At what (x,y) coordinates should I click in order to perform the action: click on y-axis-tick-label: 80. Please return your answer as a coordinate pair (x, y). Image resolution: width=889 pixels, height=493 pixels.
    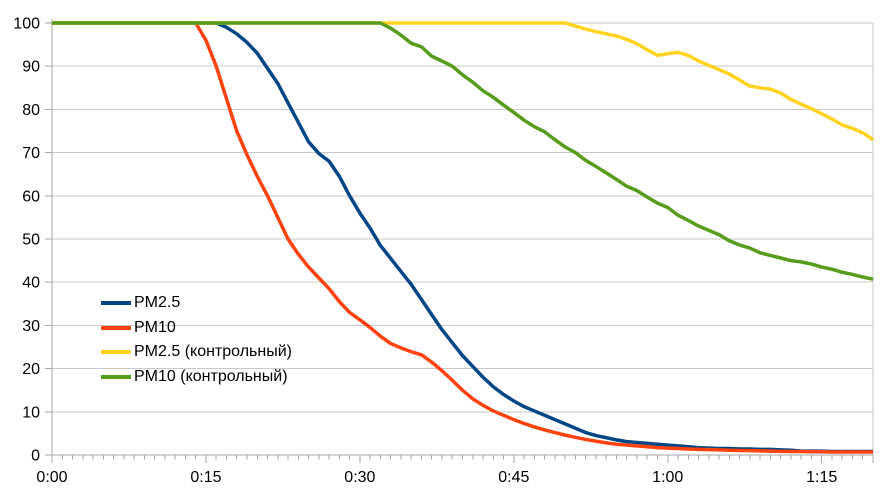
    Looking at the image, I should click on (31, 110).